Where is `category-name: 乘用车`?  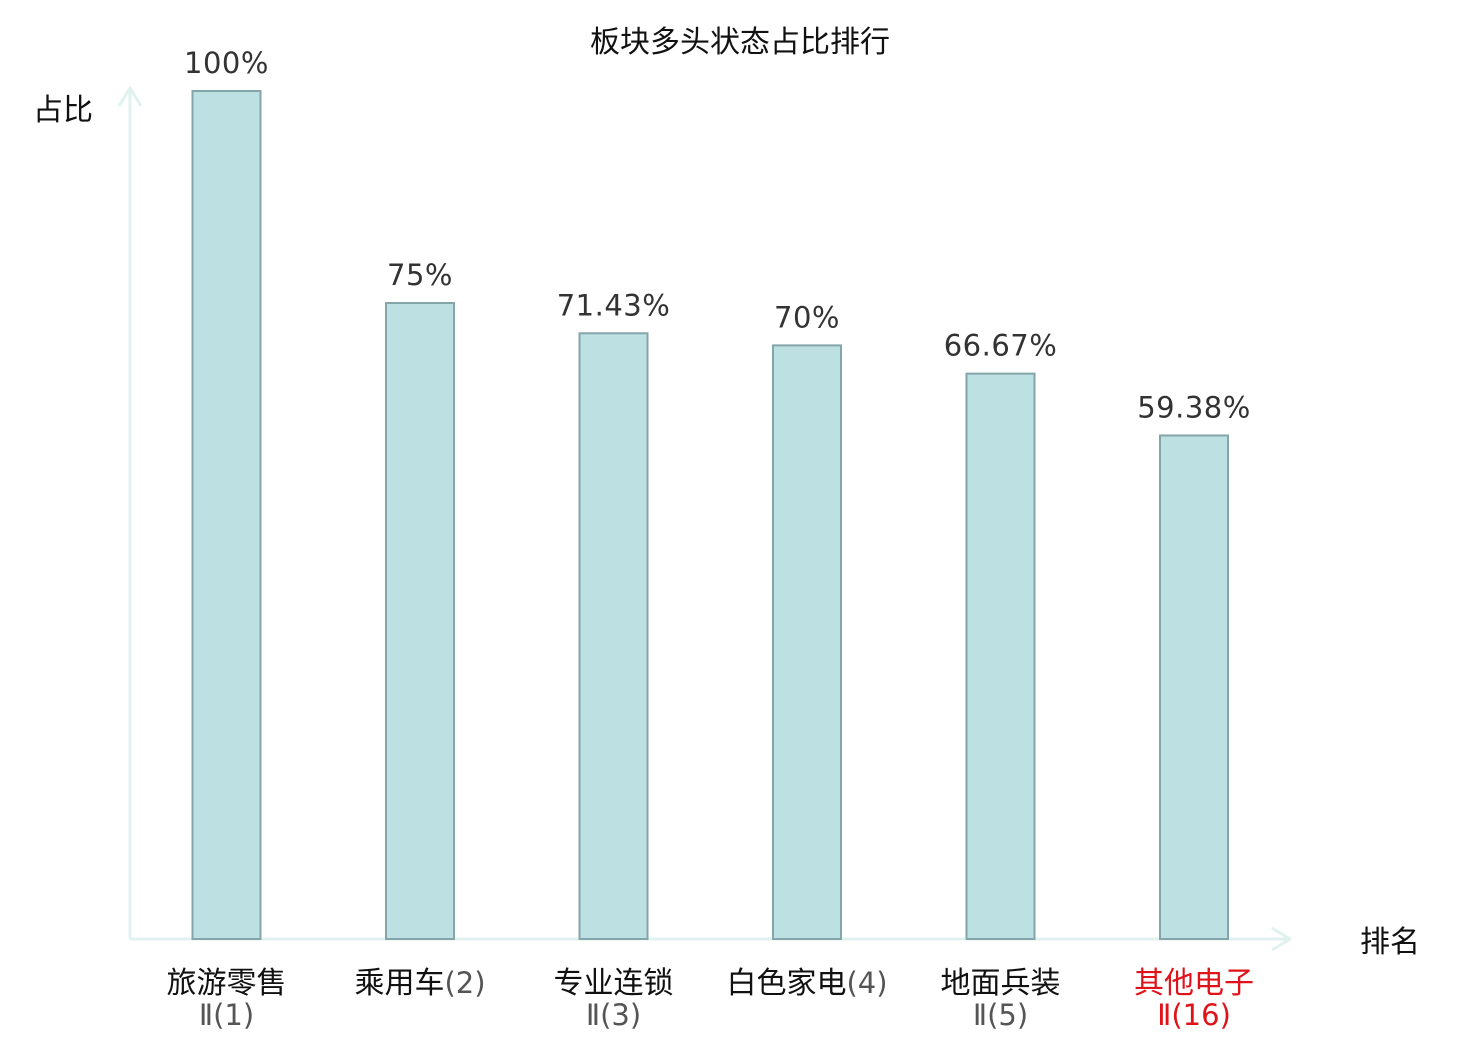 category-name: 乘用车 is located at coordinates (399, 983).